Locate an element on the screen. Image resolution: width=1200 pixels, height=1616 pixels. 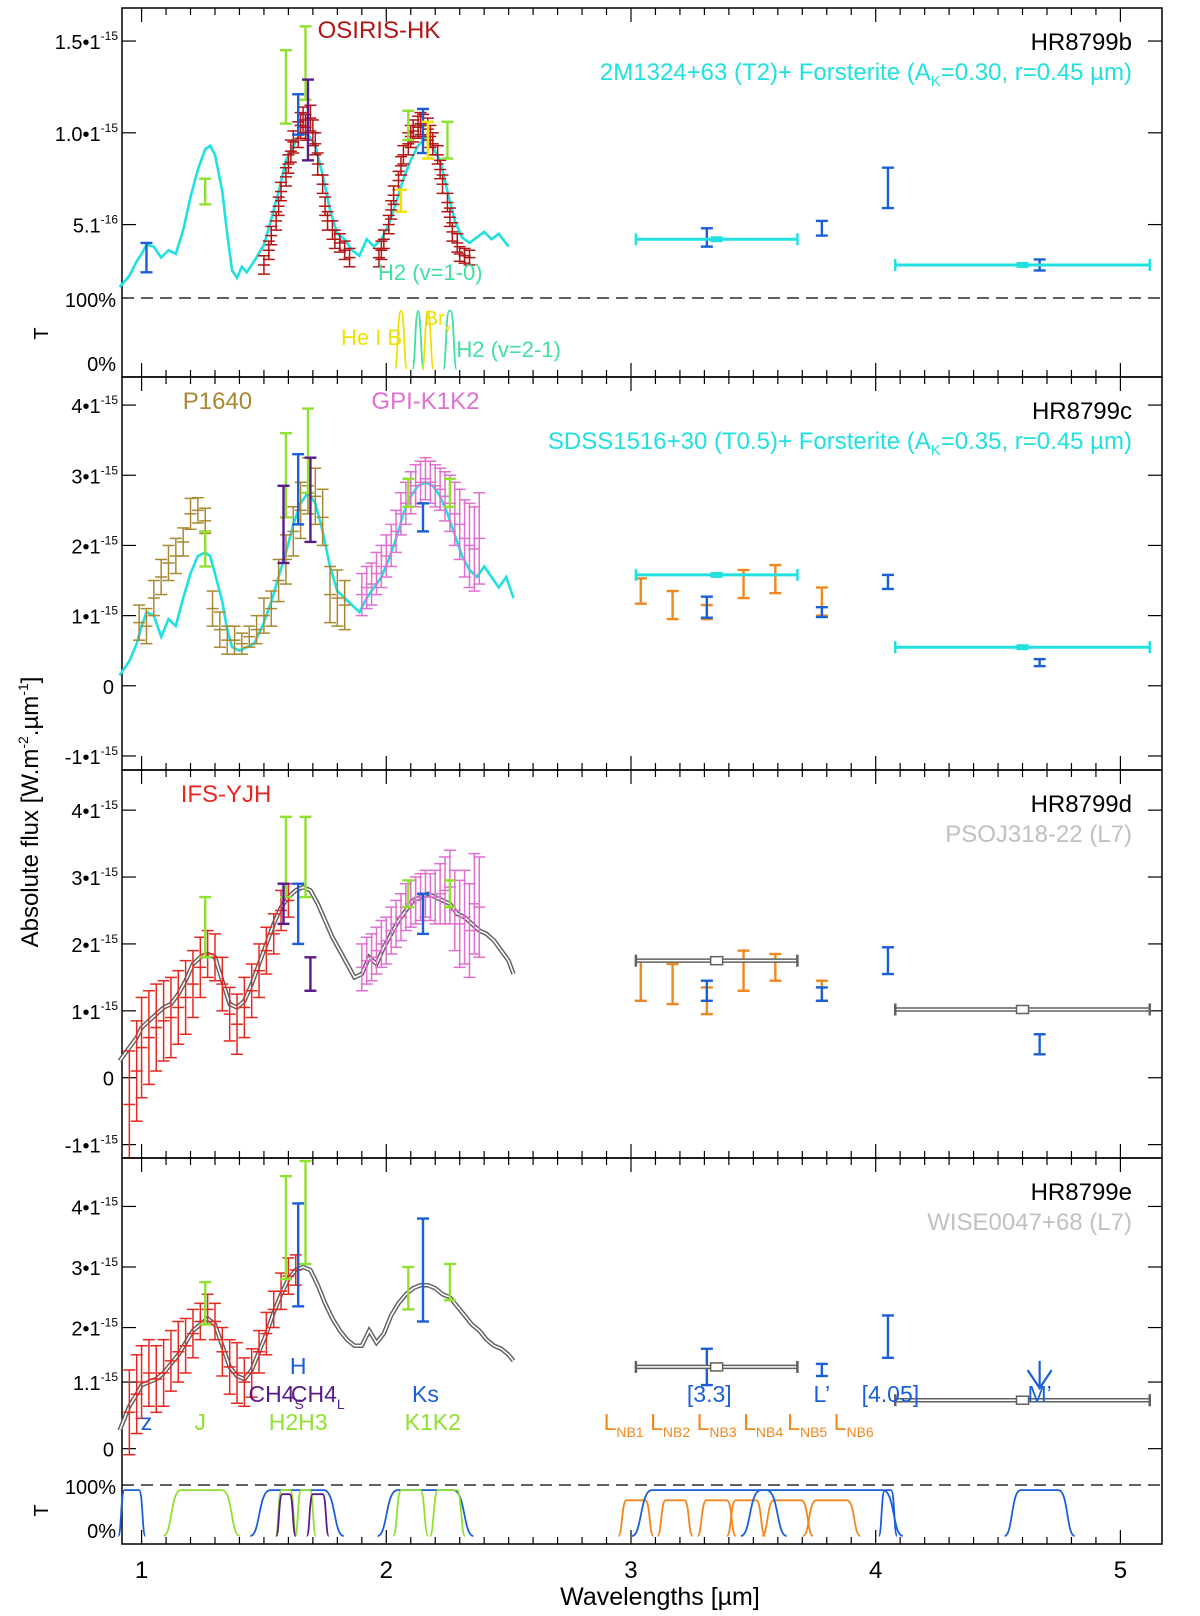
instrument-label-ifs: IFS-YJH is located at coordinates (226, 794).